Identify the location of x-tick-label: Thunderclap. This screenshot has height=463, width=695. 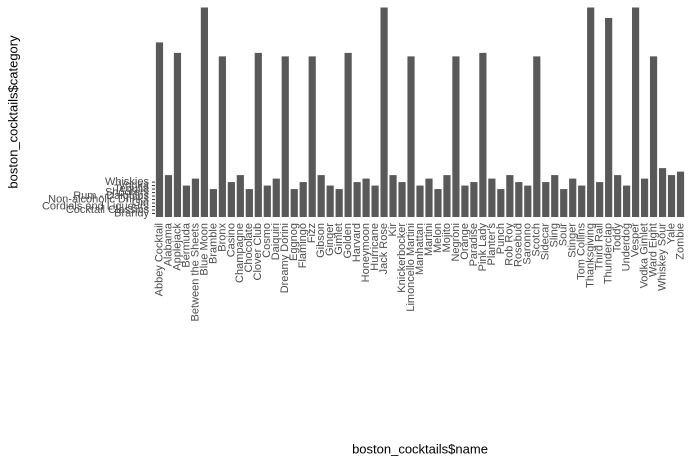
(609, 253).